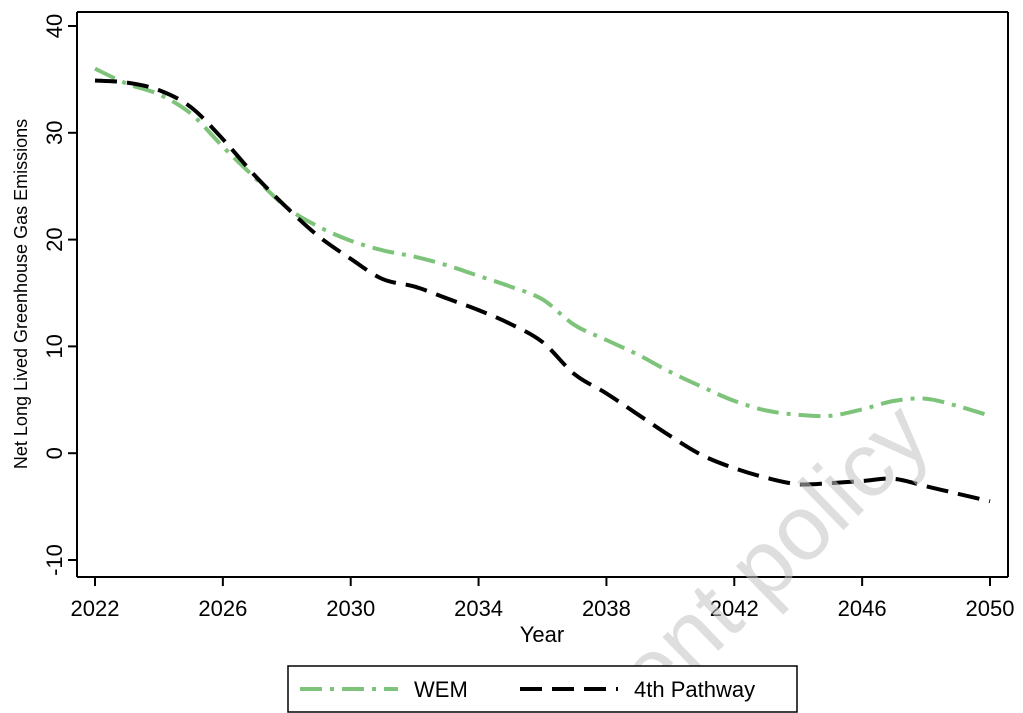  Describe the element at coordinates (54, 26) in the screenshot. I see `y-tick-label: 40` at that location.